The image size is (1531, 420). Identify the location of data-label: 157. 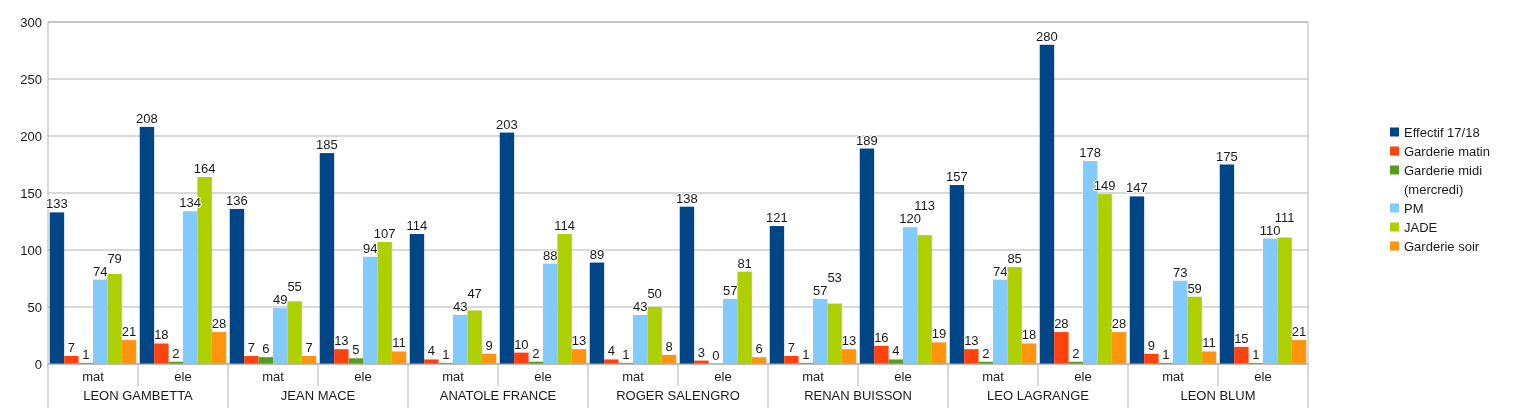
(957, 177).